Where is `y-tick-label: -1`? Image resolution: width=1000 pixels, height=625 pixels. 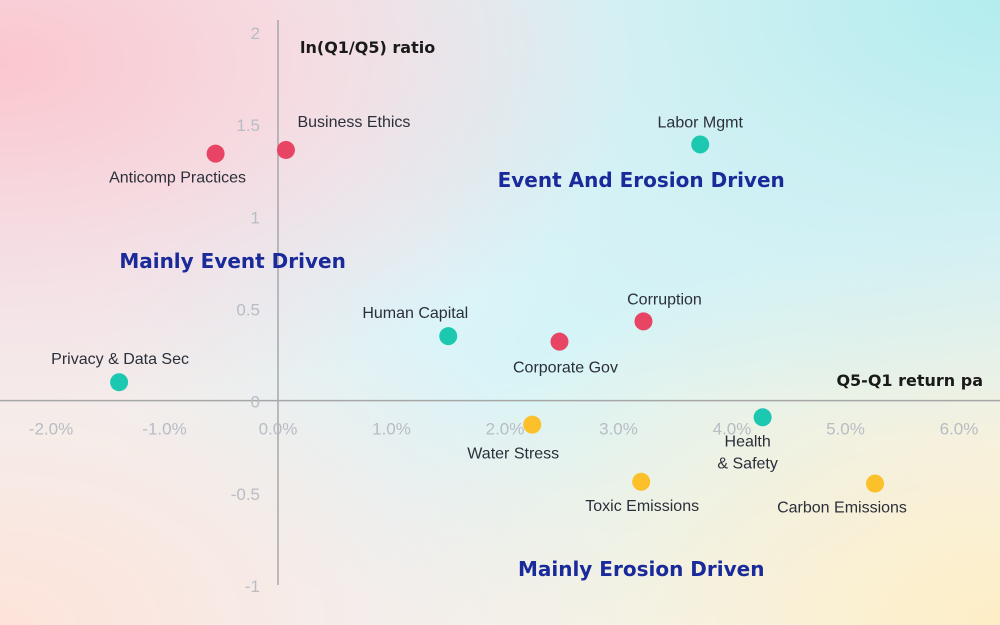 y-tick-label: -1 is located at coordinates (252, 586).